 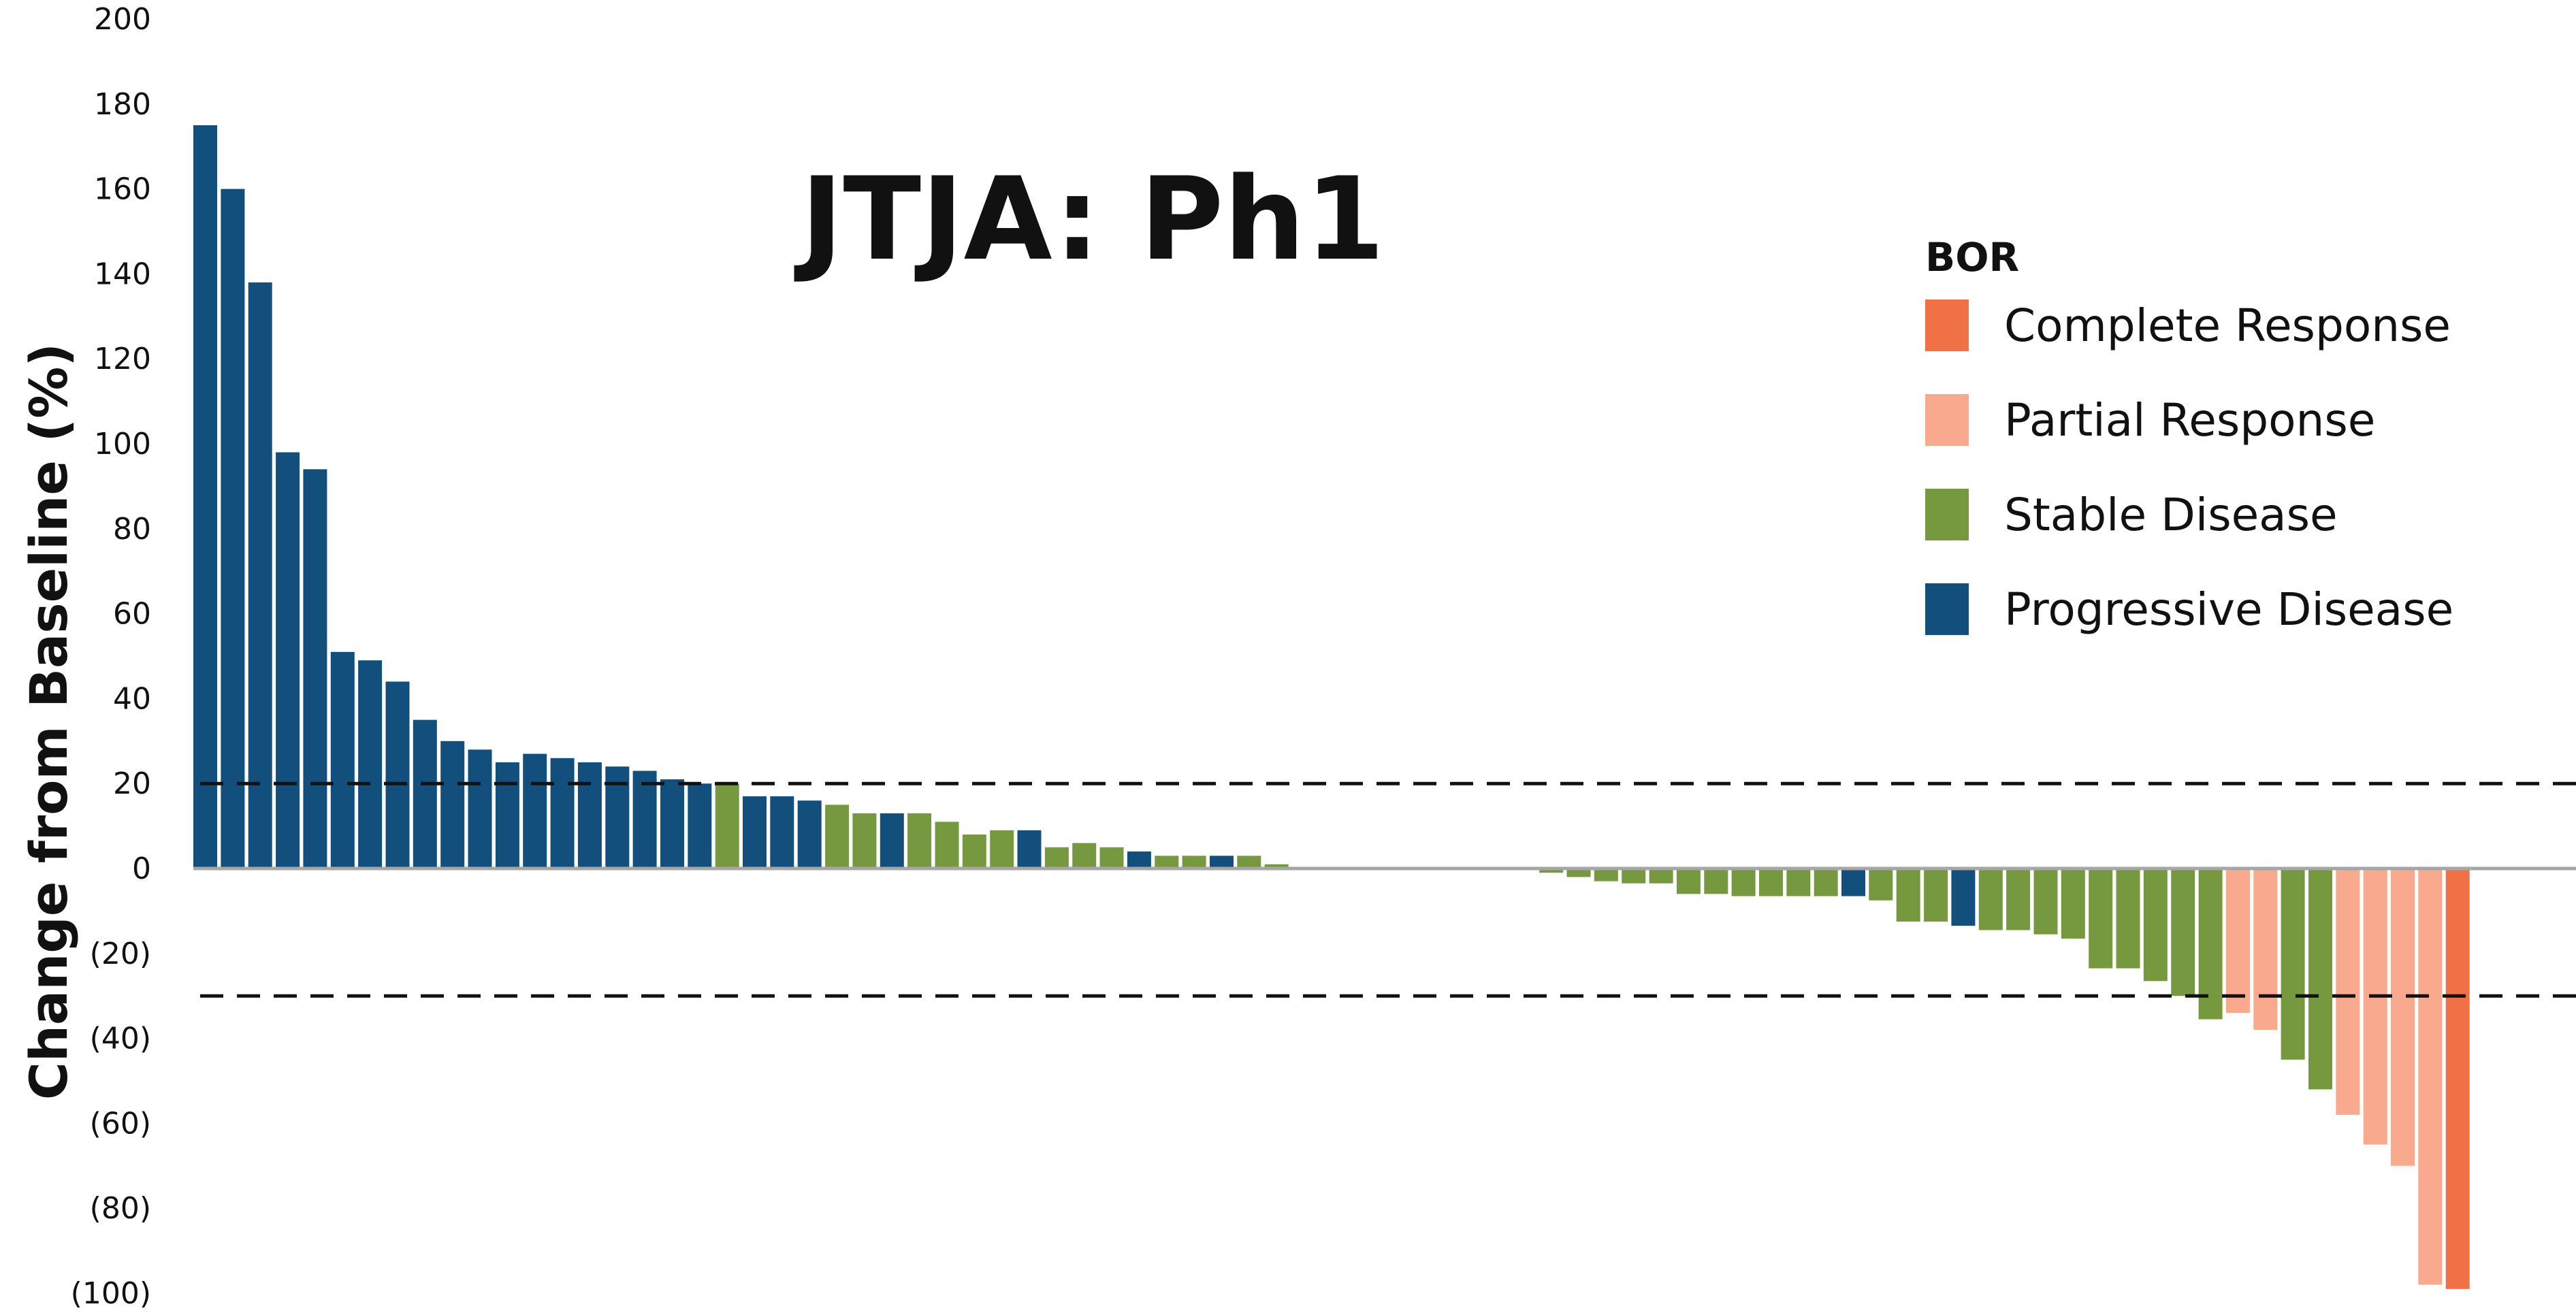 I want to click on legend-label-pd: Progressive Disease, so click(x=2229, y=609).